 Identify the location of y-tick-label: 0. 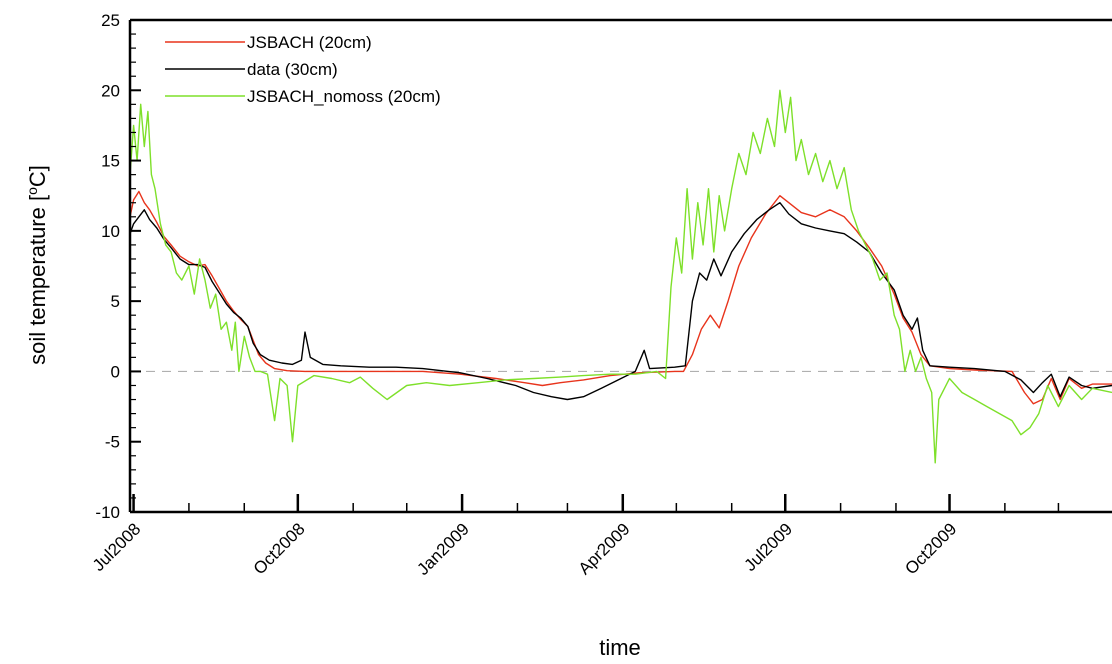
(115, 371).